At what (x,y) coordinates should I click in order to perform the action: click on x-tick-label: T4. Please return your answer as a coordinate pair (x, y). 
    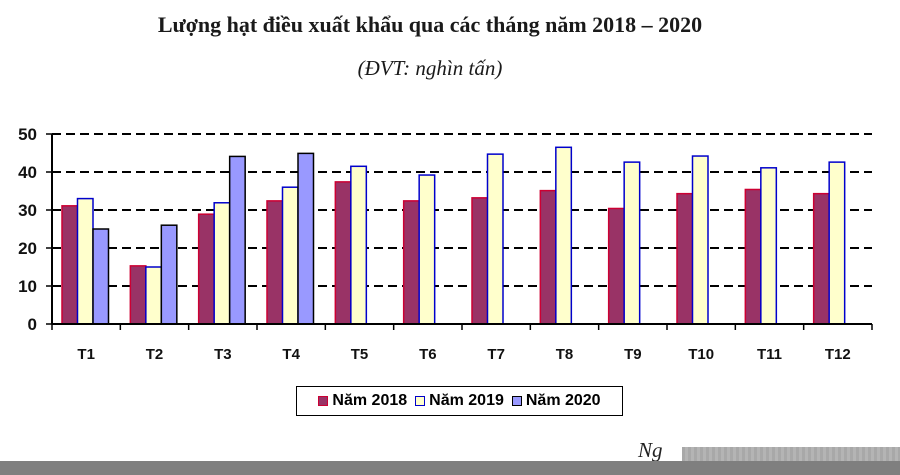
    Looking at the image, I should click on (291, 354).